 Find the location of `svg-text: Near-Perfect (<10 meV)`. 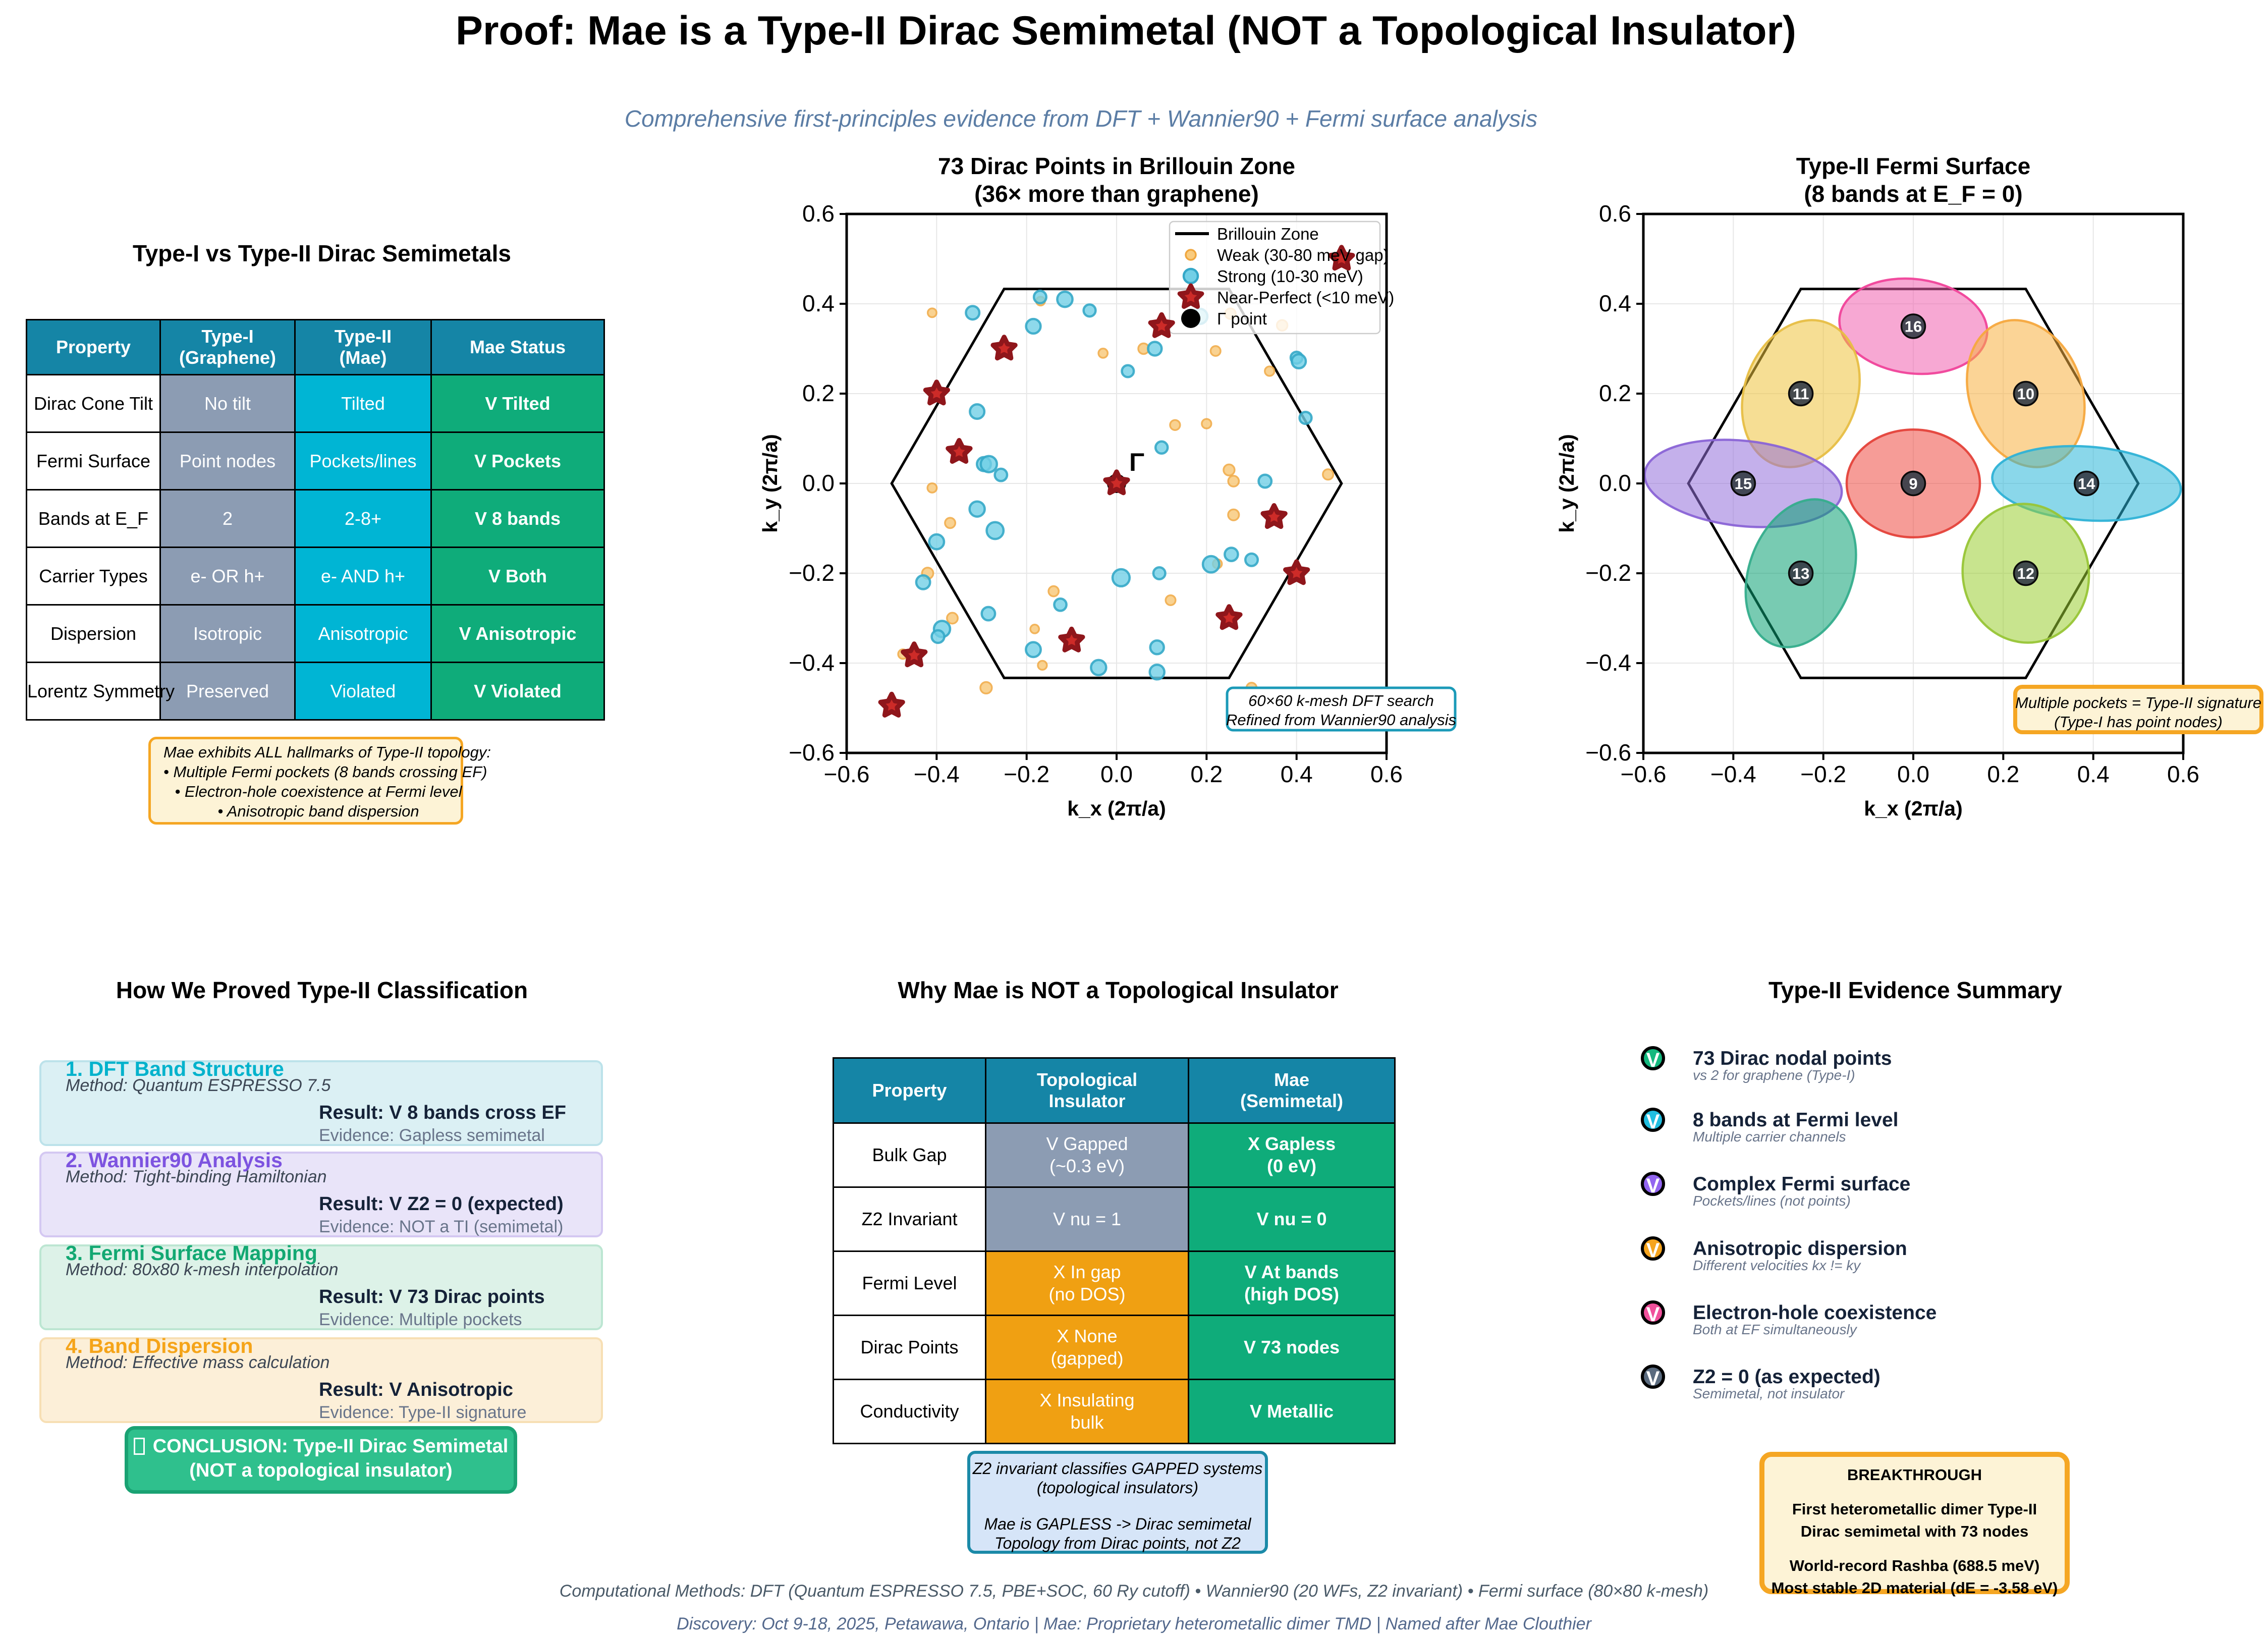

svg-text: Near-Perfect (<10 meV) is located at coordinates (1305, 297).